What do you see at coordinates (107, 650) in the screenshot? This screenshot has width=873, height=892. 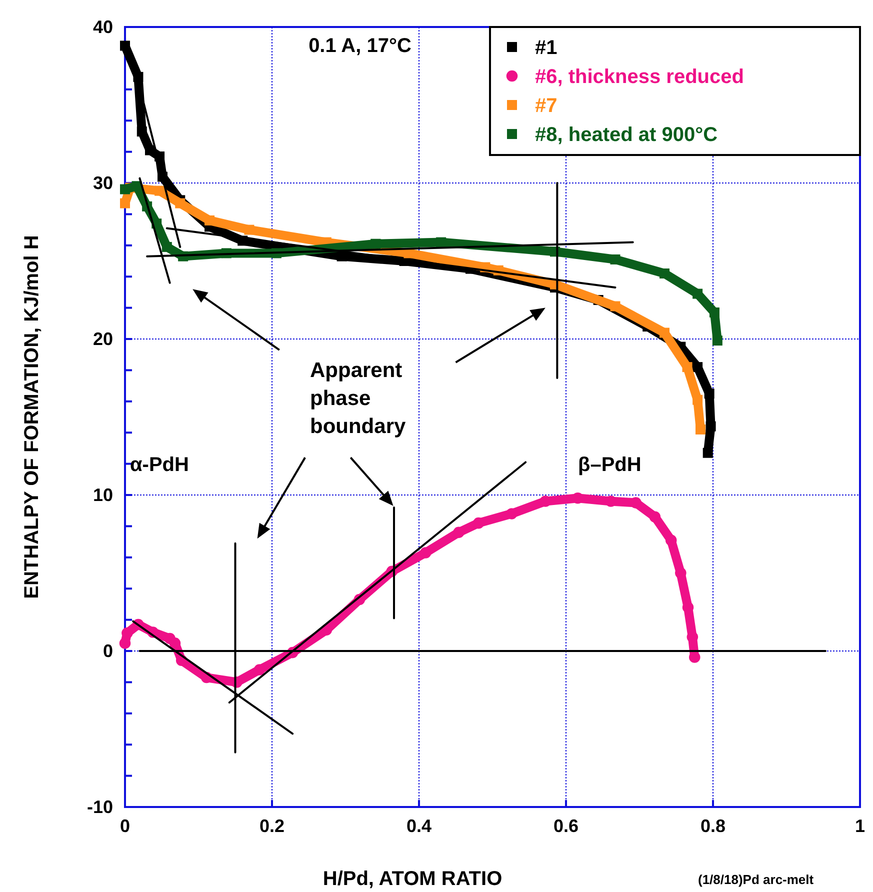 I see `y-tick-label: 0` at bounding box center [107, 650].